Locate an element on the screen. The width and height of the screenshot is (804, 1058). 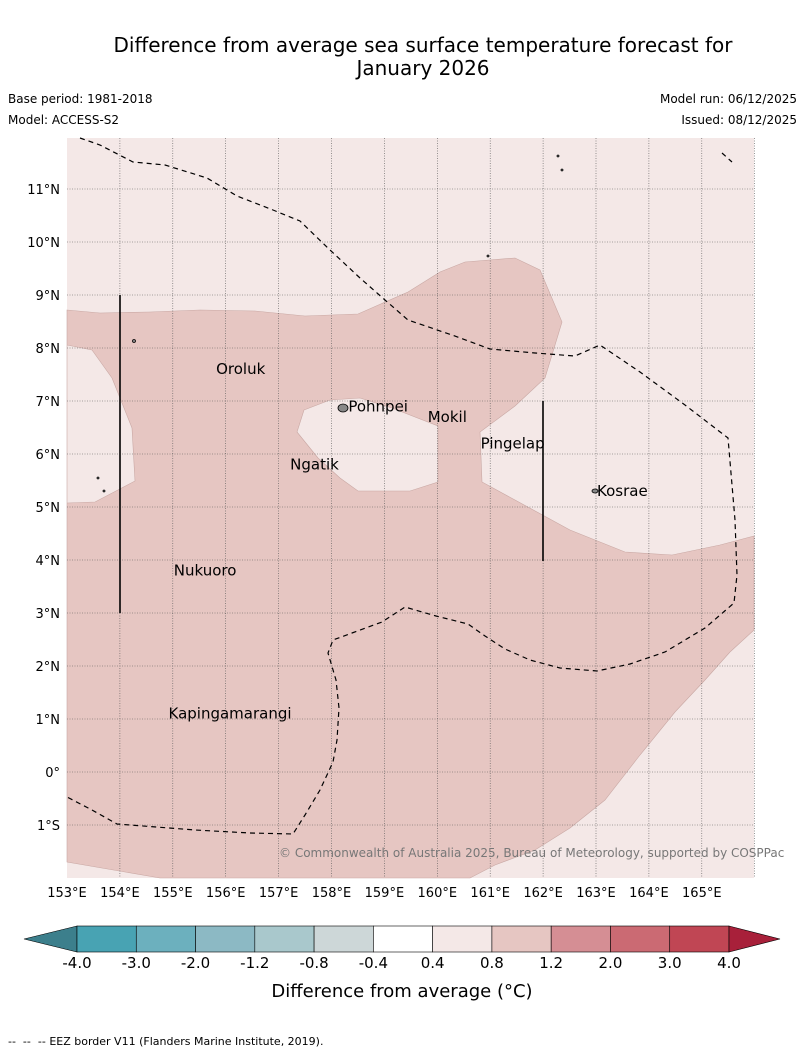
place-label: Kosrae is located at coordinates (622, 491).